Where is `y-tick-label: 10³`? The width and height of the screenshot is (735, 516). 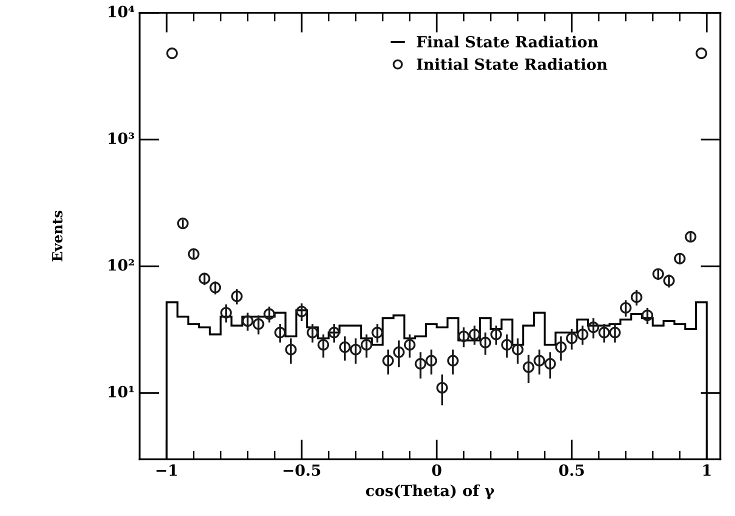
y-tick-label: 10³ is located at coordinates (121, 138).